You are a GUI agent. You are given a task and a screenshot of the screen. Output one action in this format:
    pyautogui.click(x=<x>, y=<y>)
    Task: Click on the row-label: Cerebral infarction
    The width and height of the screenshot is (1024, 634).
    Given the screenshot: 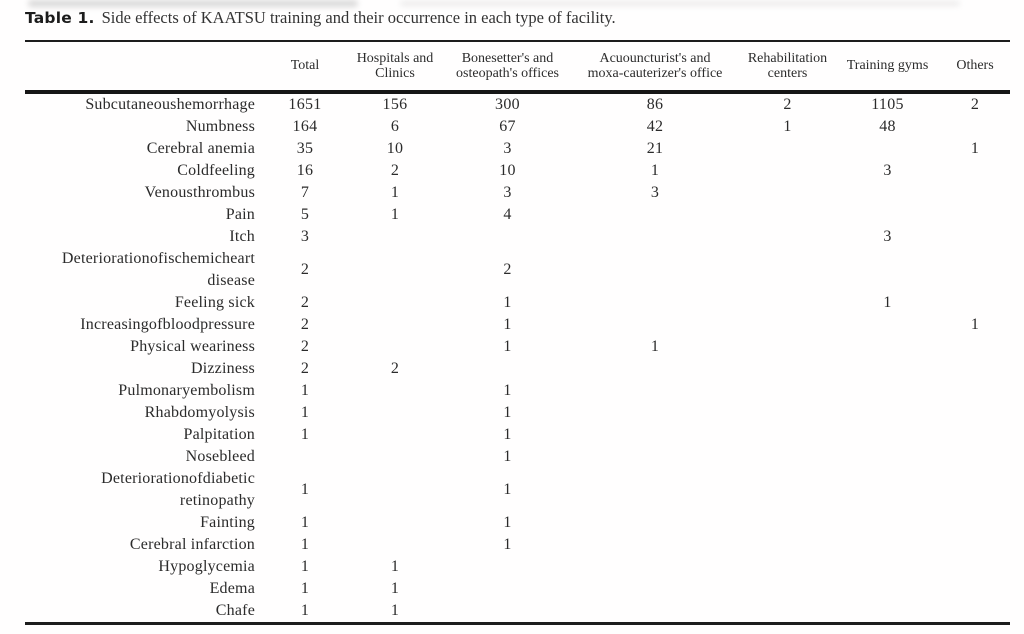 What is the action you would take?
    pyautogui.click(x=192, y=544)
    